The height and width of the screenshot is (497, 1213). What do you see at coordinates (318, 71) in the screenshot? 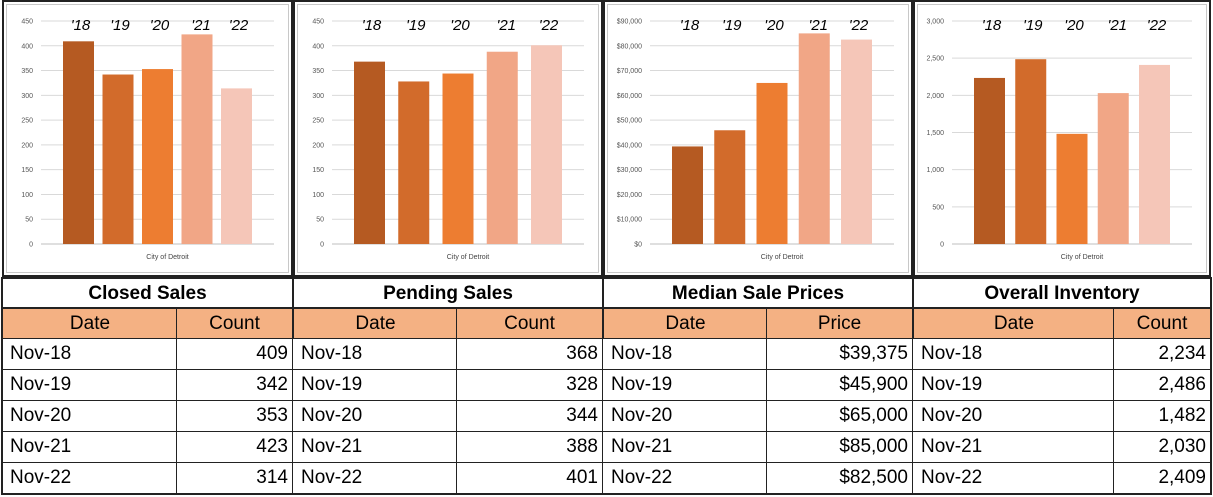
I see `y-tick-label: 350` at bounding box center [318, 71].